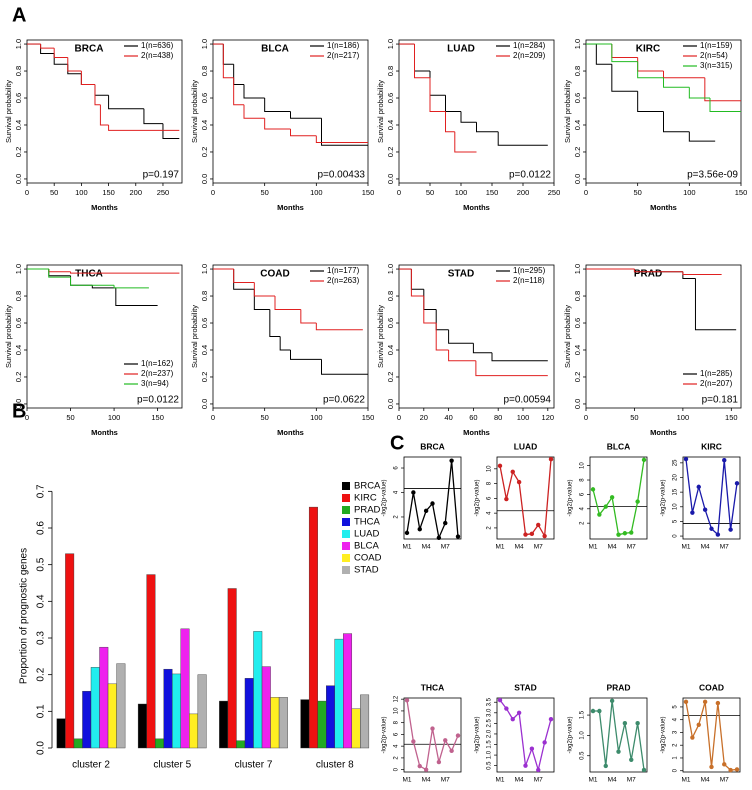 This screenshot has height=790, width=752. I want to click on y-tick-label: 5, so click(676, 707).